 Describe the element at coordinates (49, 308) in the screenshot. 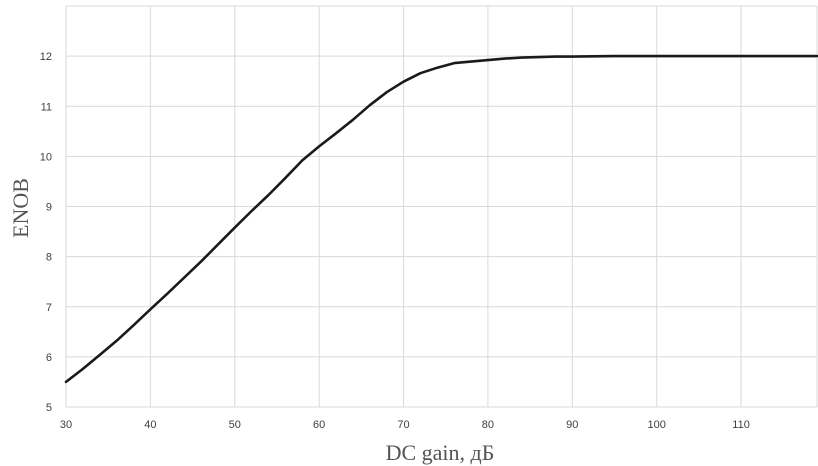

I see `y-tick-label: 7` at that location.